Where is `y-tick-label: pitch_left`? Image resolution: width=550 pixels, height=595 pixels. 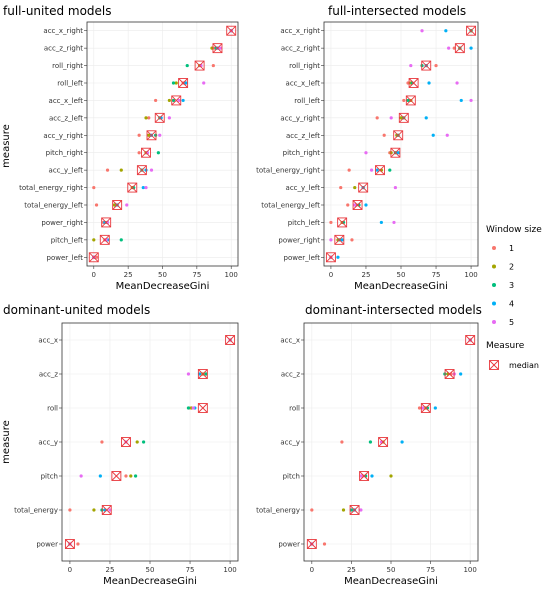 y-tick-label: pitch_left is located at coordinates (67, 240).